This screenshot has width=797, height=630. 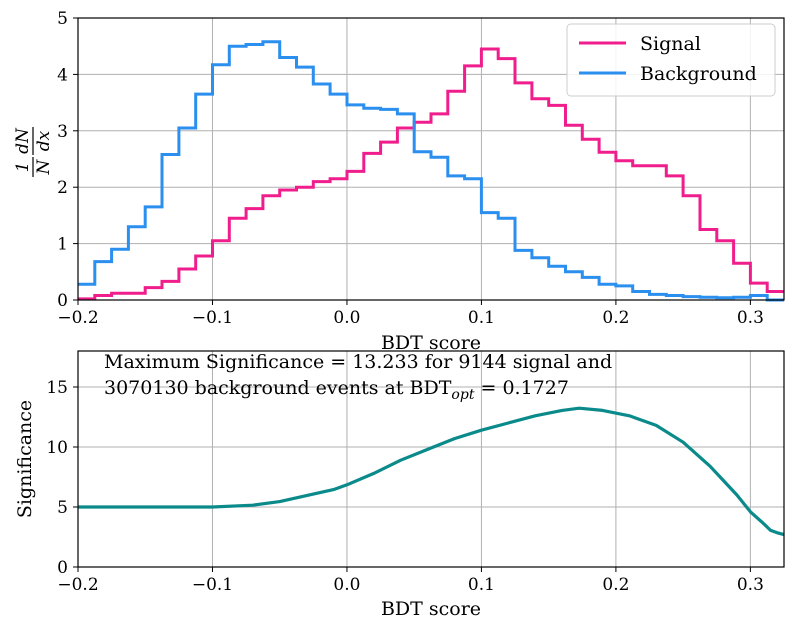 I want to click on bottom-xtick-label-0: −0.2, so click(x=77, y=585).